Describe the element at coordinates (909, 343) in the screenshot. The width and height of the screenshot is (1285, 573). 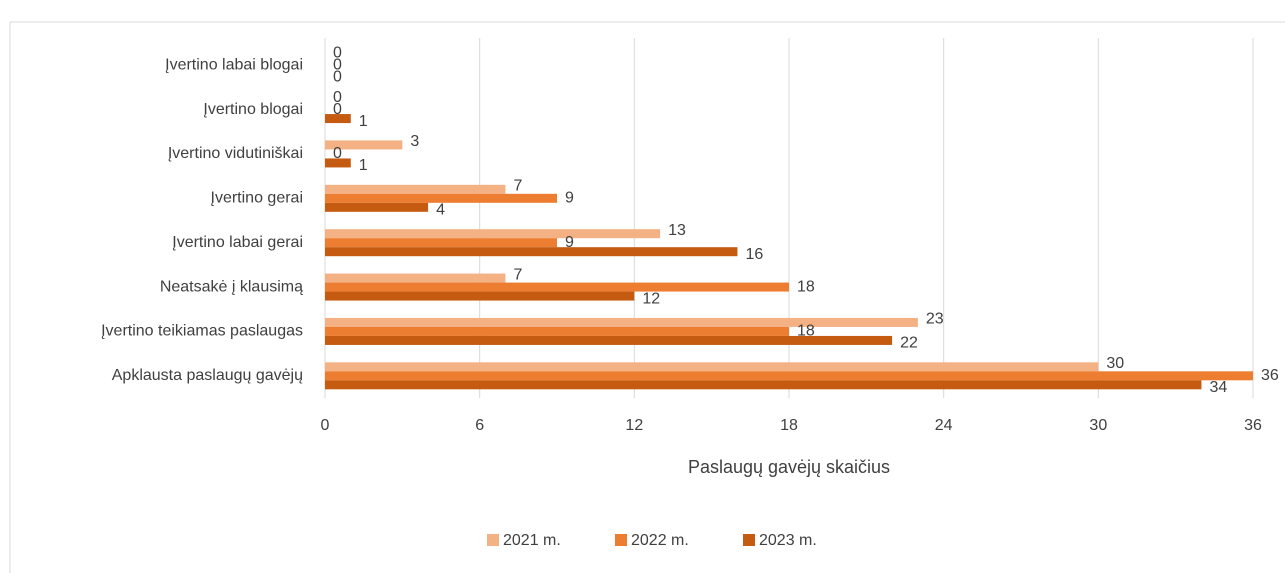
I see `data-label: 22` at that location.